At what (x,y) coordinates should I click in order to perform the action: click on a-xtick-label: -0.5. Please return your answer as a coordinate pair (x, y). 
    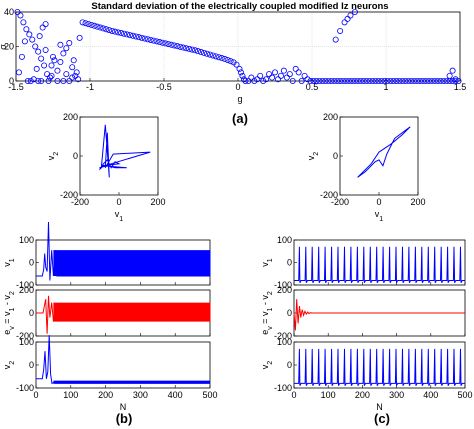
    Looking at the image, I should click on (164, 87).